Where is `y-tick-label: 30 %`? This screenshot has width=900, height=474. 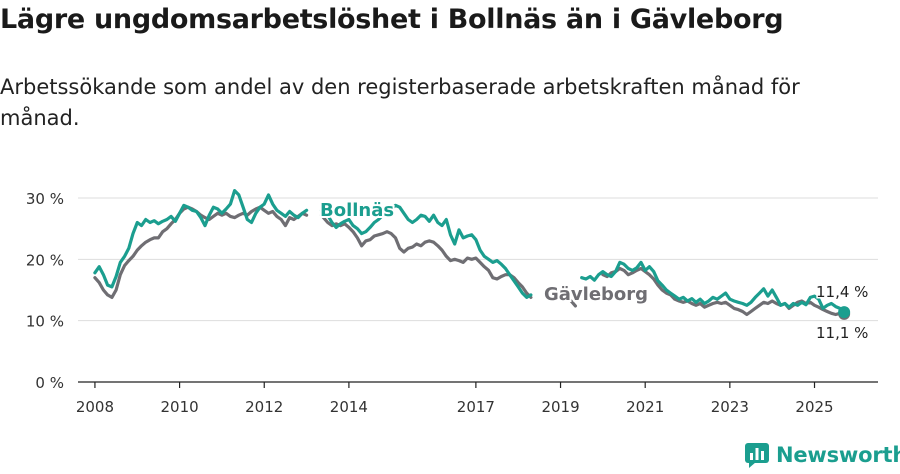
y-tick-label: 30 % is located at coordinates (45, 199).